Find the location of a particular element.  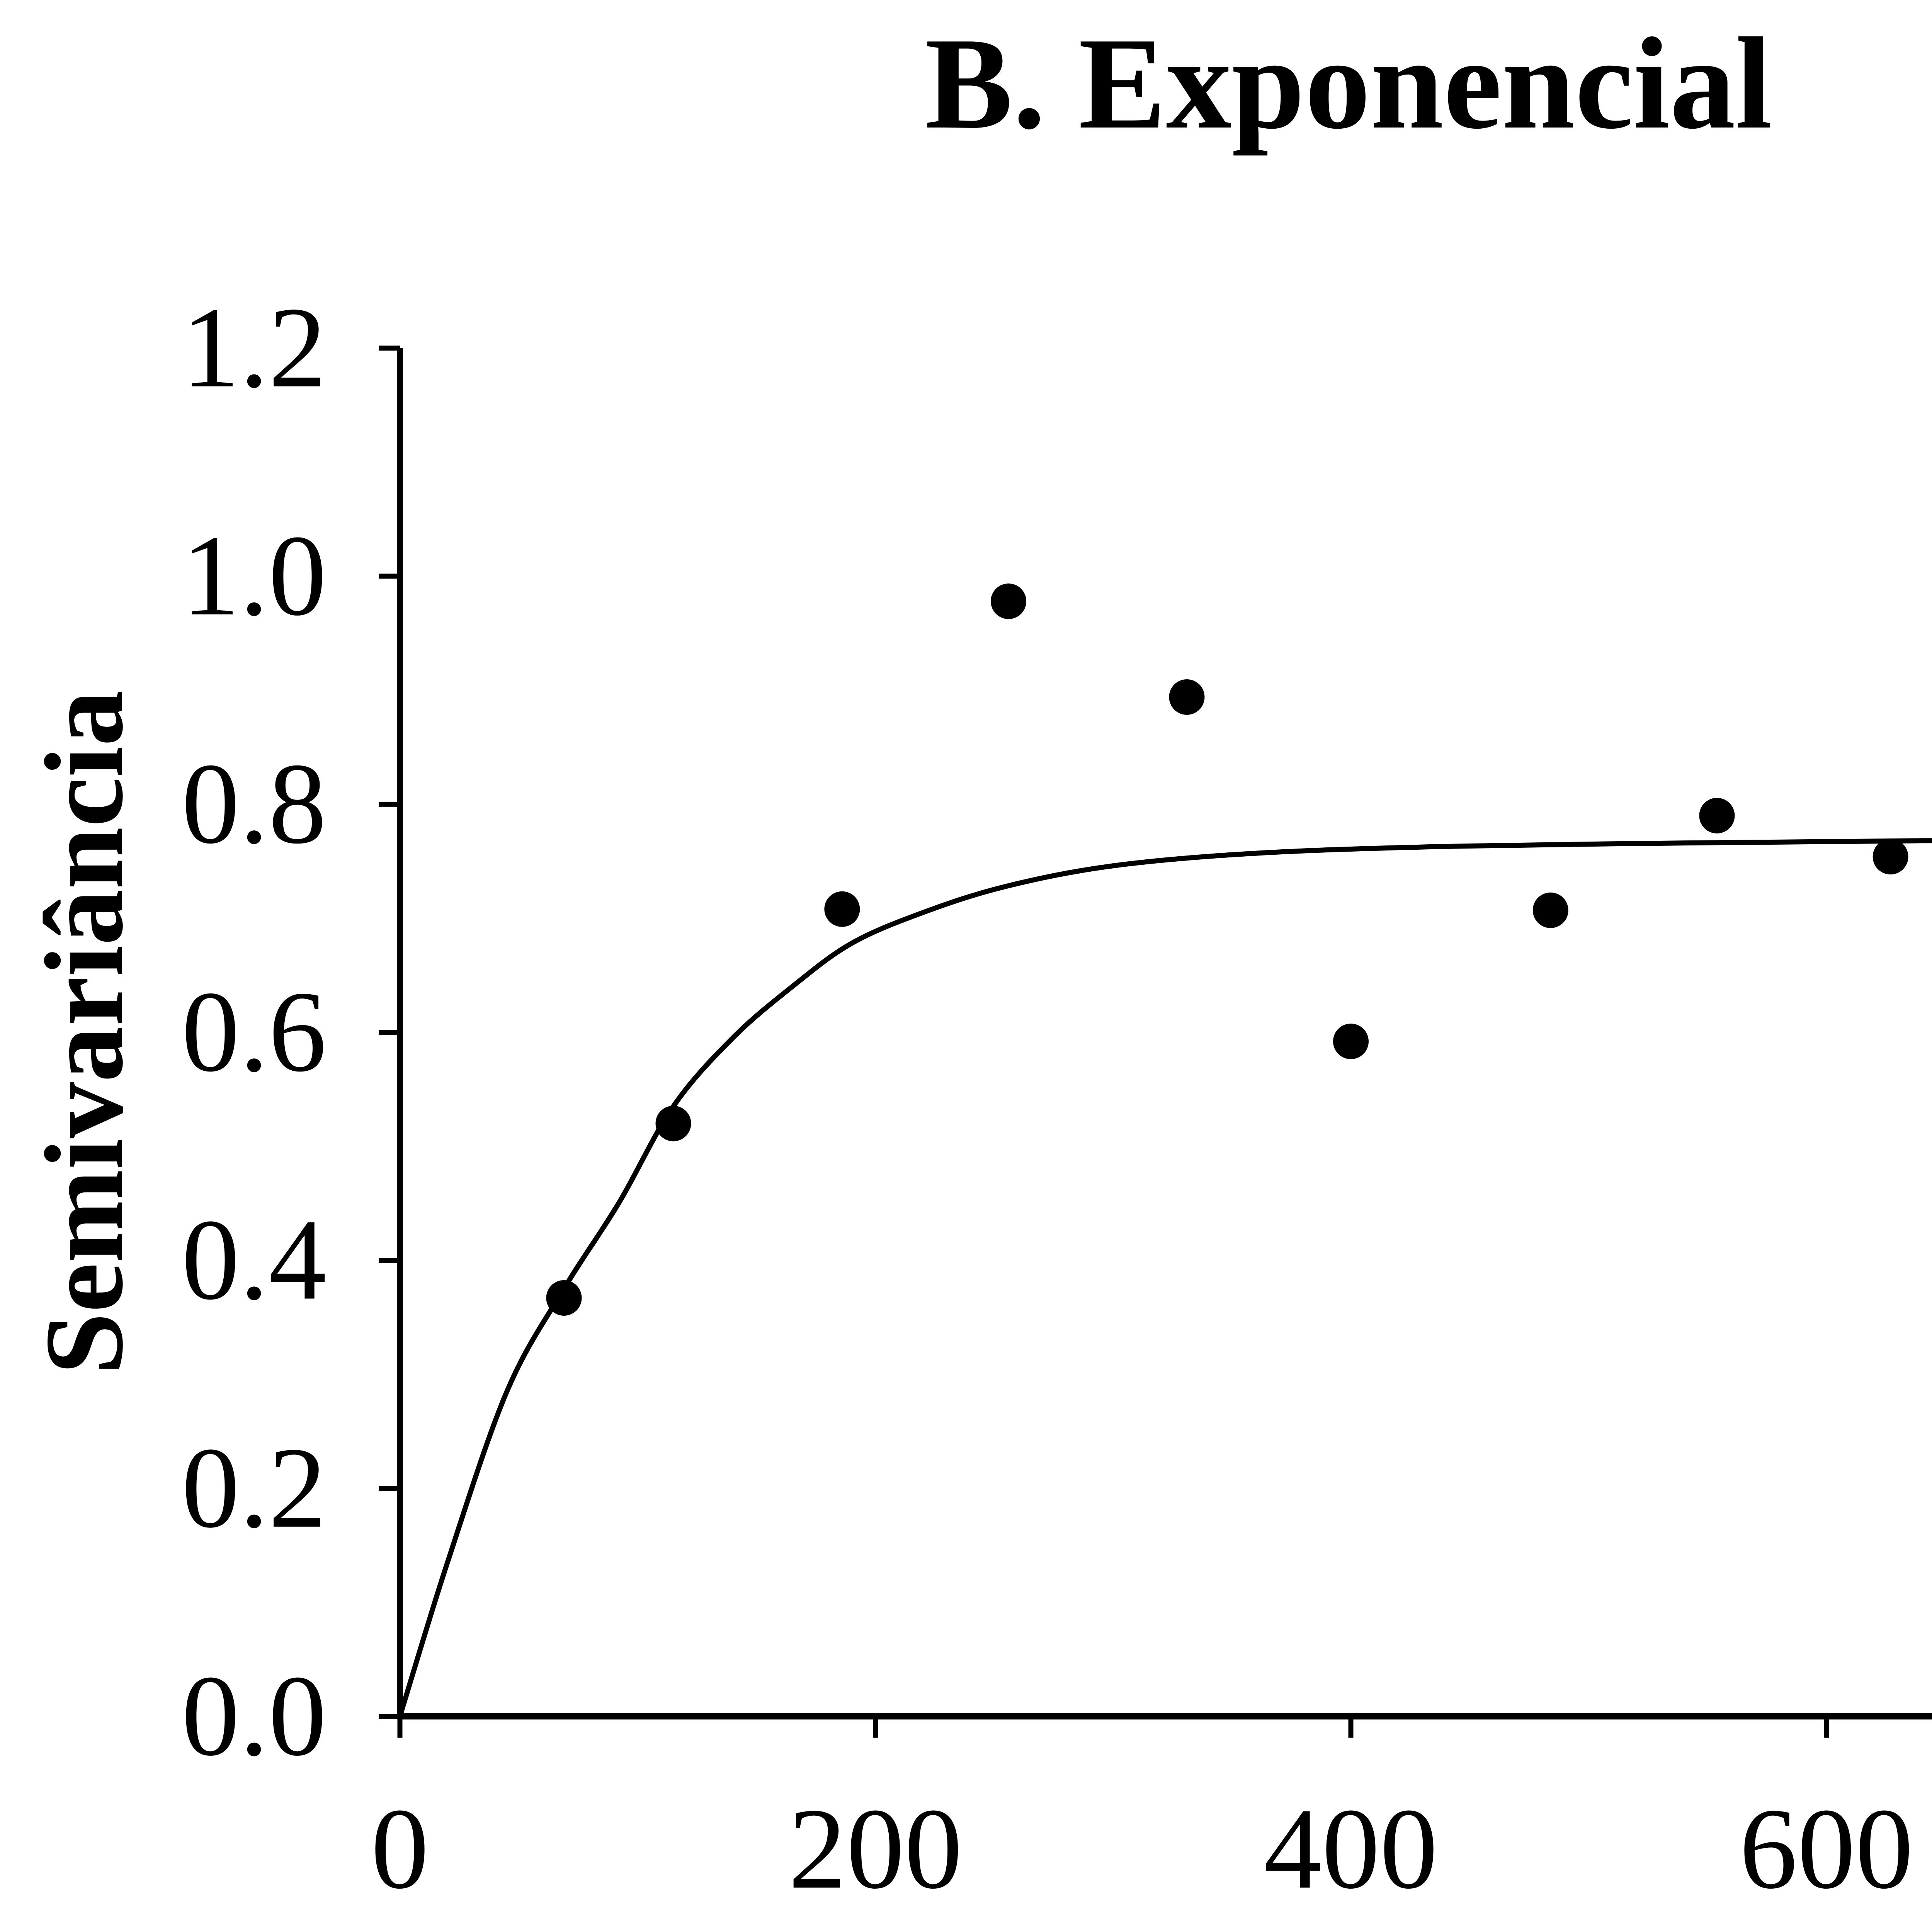

y-tick-label: 0.8 is located at coordinates (255, 803).